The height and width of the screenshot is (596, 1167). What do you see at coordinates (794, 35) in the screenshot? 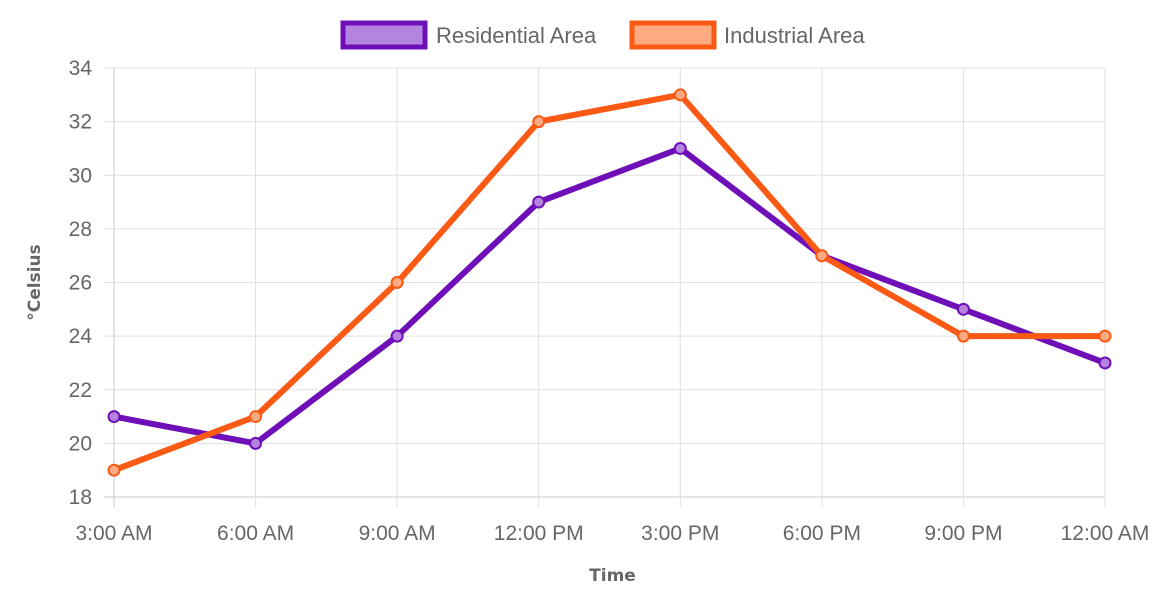
I see `legend-label-1: Industrial Area` at bounding box center [794, 35].